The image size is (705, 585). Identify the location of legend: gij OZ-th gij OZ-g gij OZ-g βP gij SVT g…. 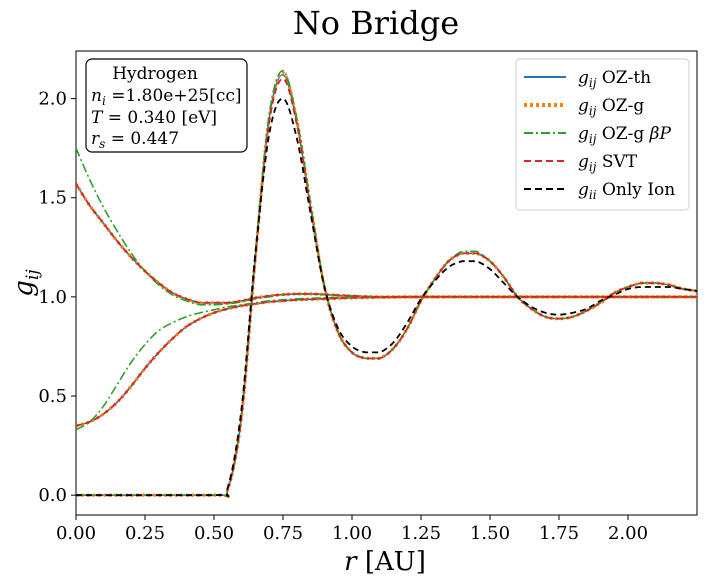
(602, 134).